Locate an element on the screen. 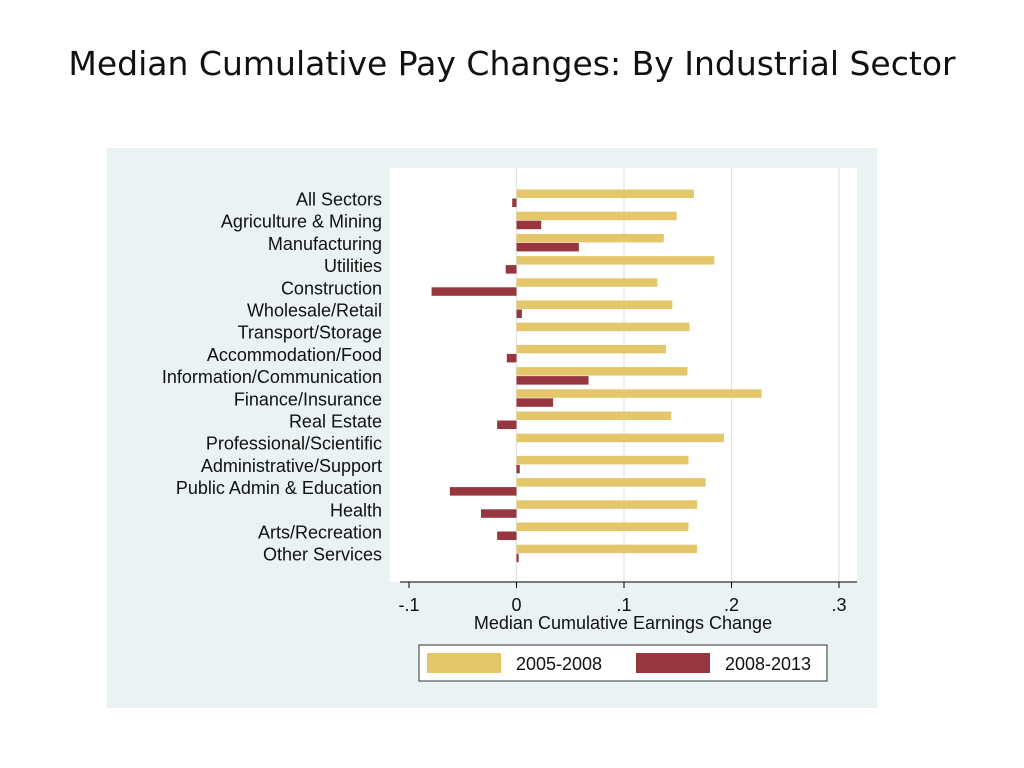  x-tick-label-3: .2 is located at coordinates (731, 605).